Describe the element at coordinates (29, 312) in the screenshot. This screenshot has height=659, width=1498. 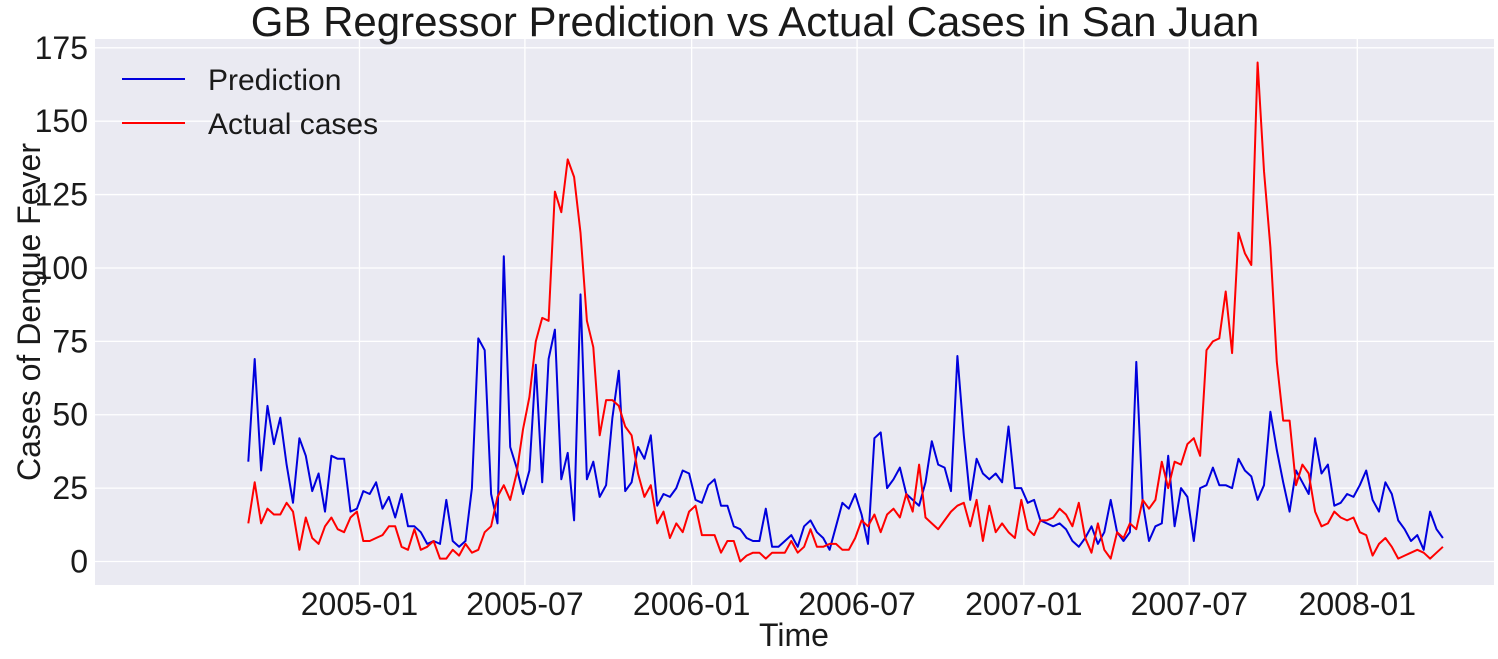
I see `y-axis-label: Cases of Dengue Fever` at that location.